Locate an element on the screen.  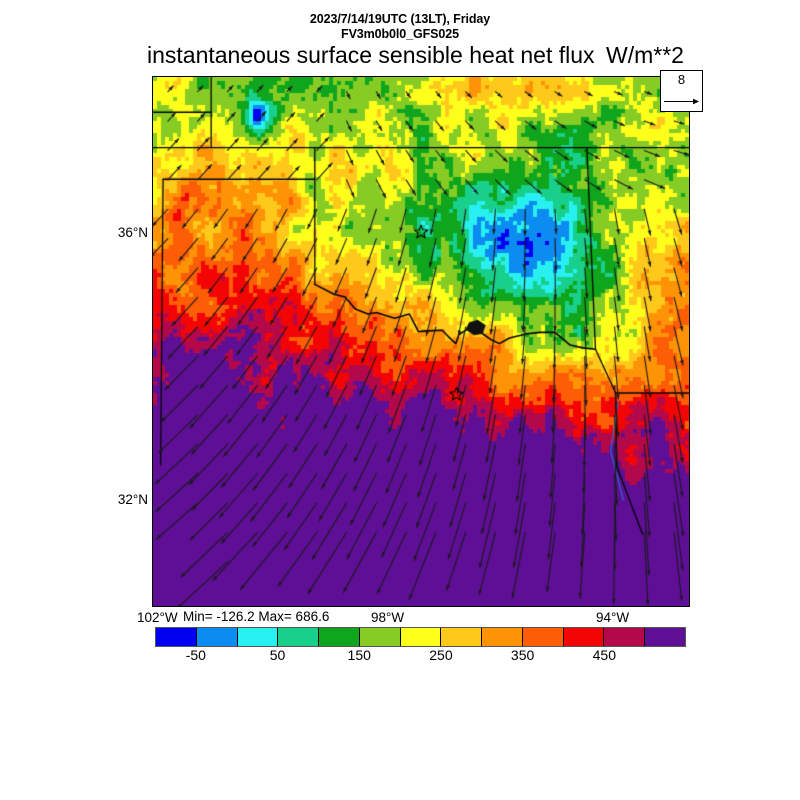
colorbar-tick-labels: -50 50 150 250 350 450 is located at coordinates (420, 657).